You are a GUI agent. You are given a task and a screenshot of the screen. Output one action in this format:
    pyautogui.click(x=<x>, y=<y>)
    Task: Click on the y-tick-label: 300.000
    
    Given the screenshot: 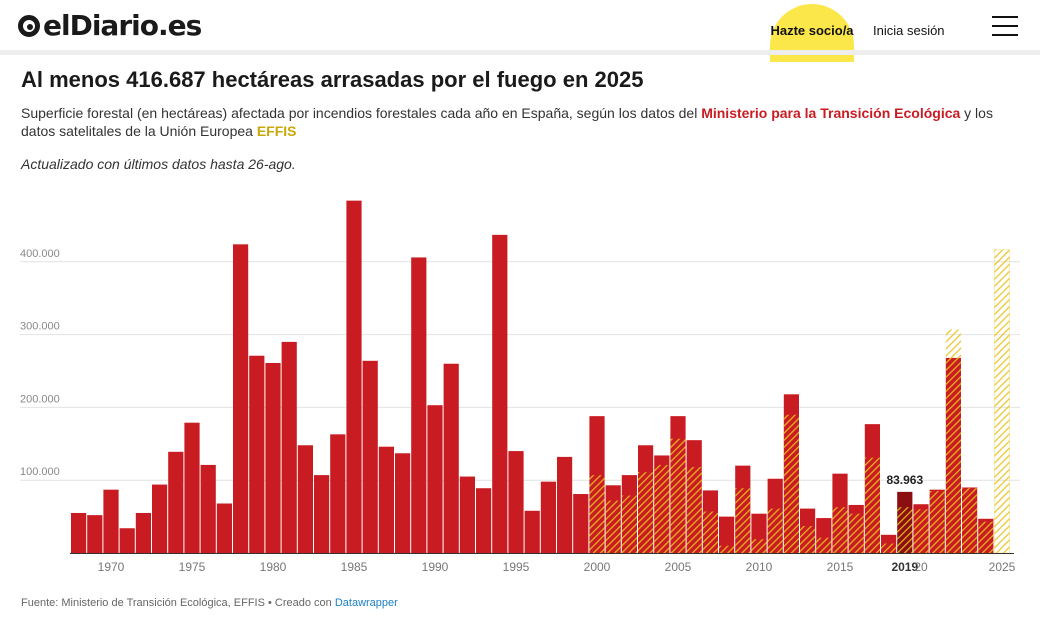 What is the action you would take?
    pyautogui.click(x=40, y=327)
    